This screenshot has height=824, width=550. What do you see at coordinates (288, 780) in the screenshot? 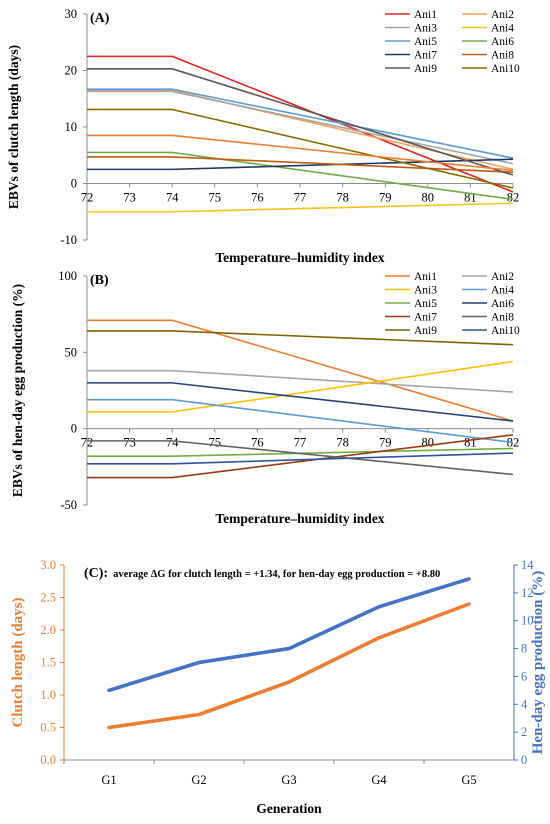
I see `x-tick-label: G3` at bounding box center [288, 780].